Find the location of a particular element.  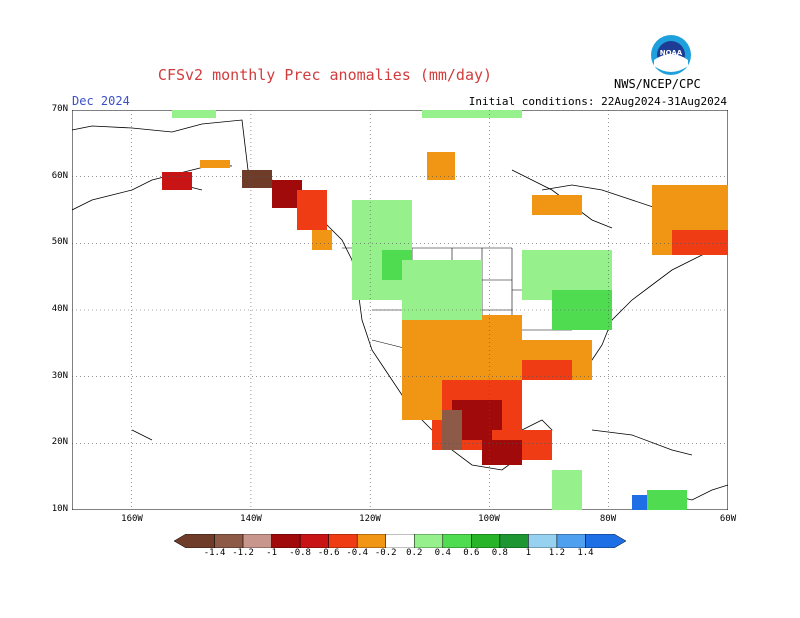

legend-label: -1.2 is located at coordinates (243, 553).